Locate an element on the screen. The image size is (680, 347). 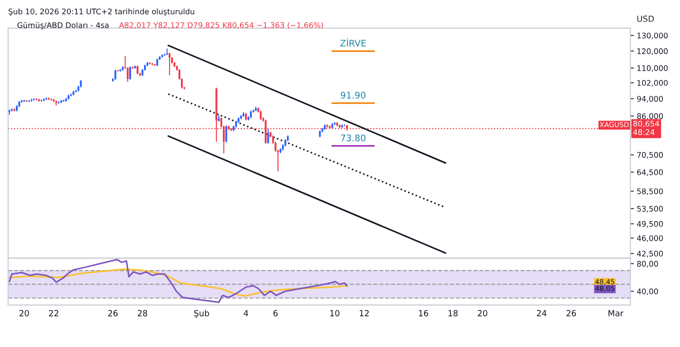
series-label: 73.80 is located at coordinates (353, 138).